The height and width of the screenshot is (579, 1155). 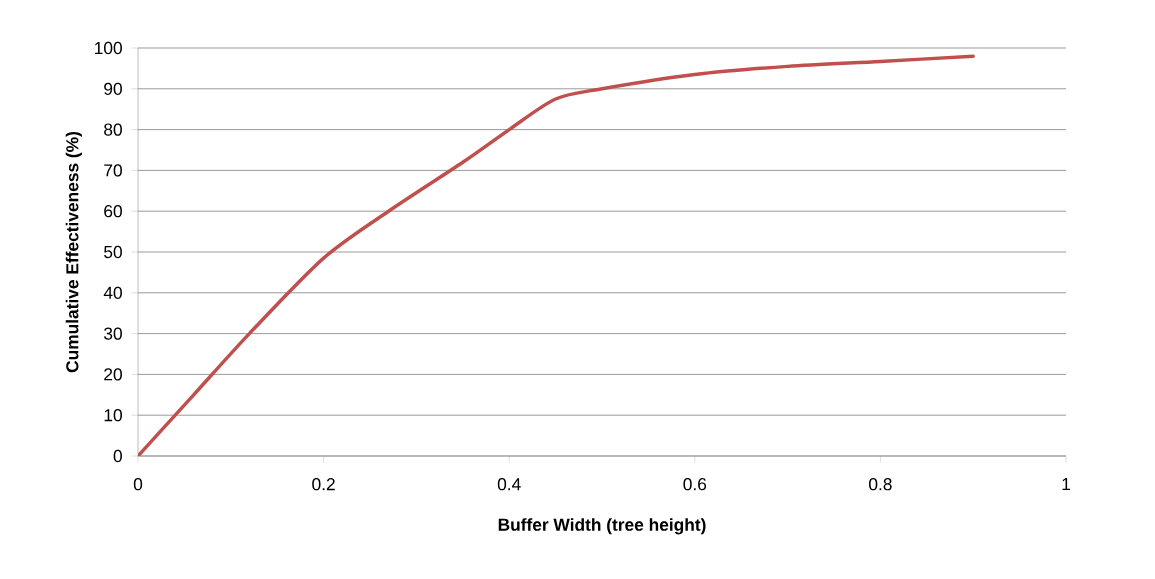 What do you see at coordinates (113, 129) in the screenshot?
I see `y-tick-label: 80` at bounding box center [113, 129].